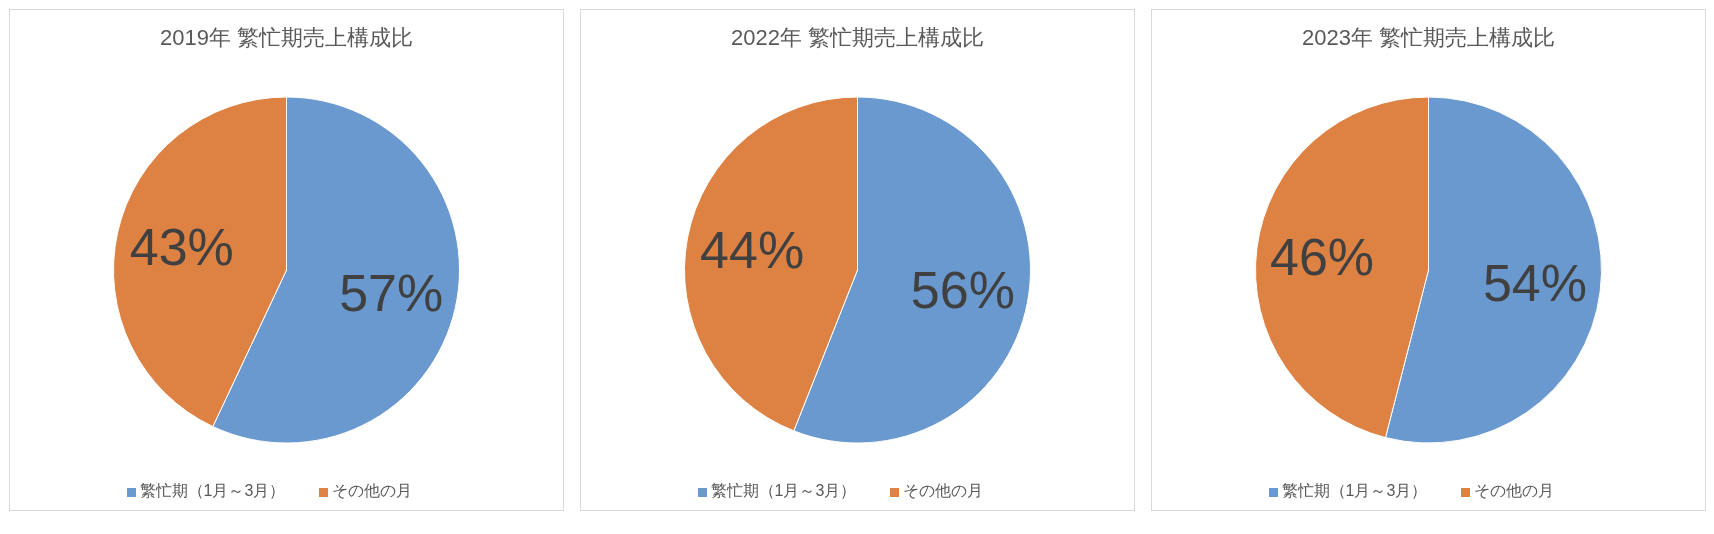 This screenshot has height=534, width=1714. What do you see at coordinates (1428, 38) in the screenshot?
I see `chart-title: 2023年 繁忙期売上構成比` at bounding box center [1428, 38].